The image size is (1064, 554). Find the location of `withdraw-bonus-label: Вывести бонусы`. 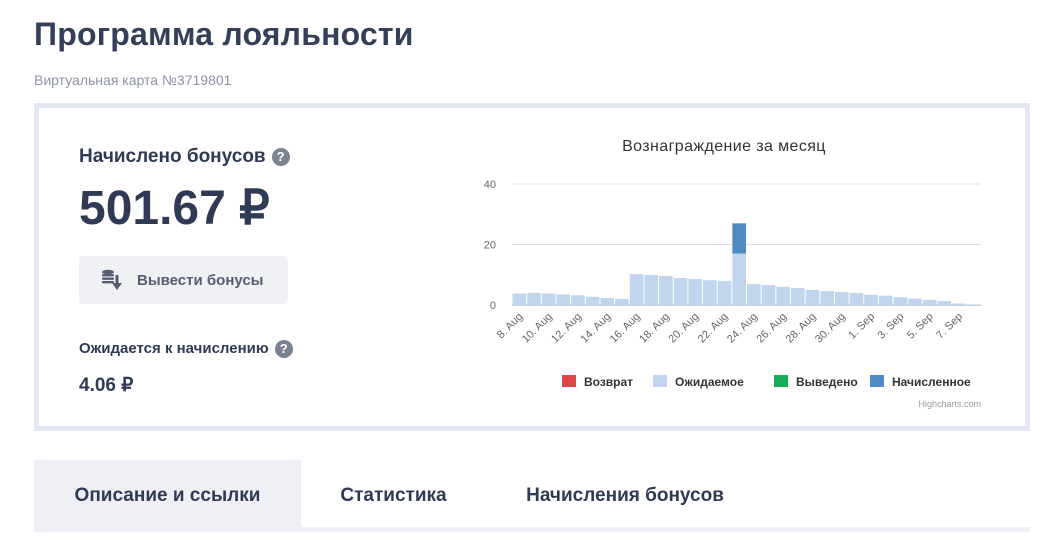

withdraw-bonus-label: Вывести бонусы is located at coordinates (200, 280).